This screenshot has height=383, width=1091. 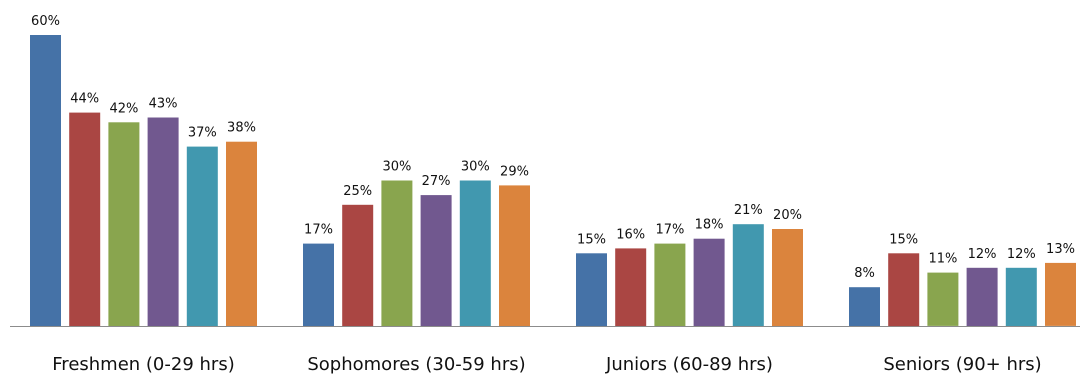 I want to click on bar-value-label: 16%, so click(x=630, y=234).